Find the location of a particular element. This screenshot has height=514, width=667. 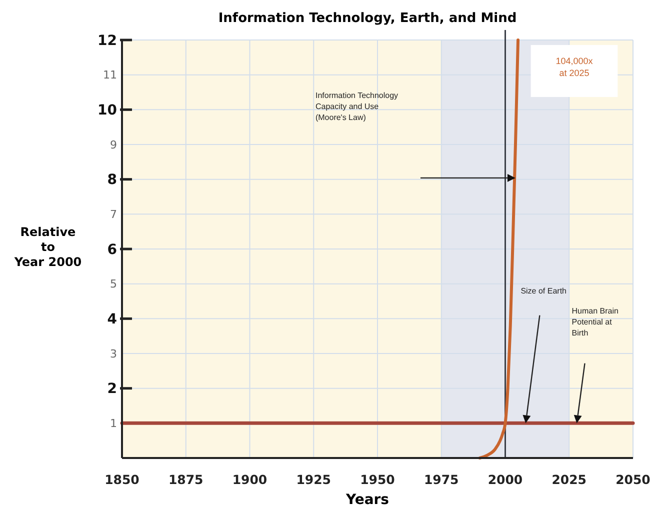

chart-title: Information Technology, Earth, and Mind is located at coordinates (367, 18).